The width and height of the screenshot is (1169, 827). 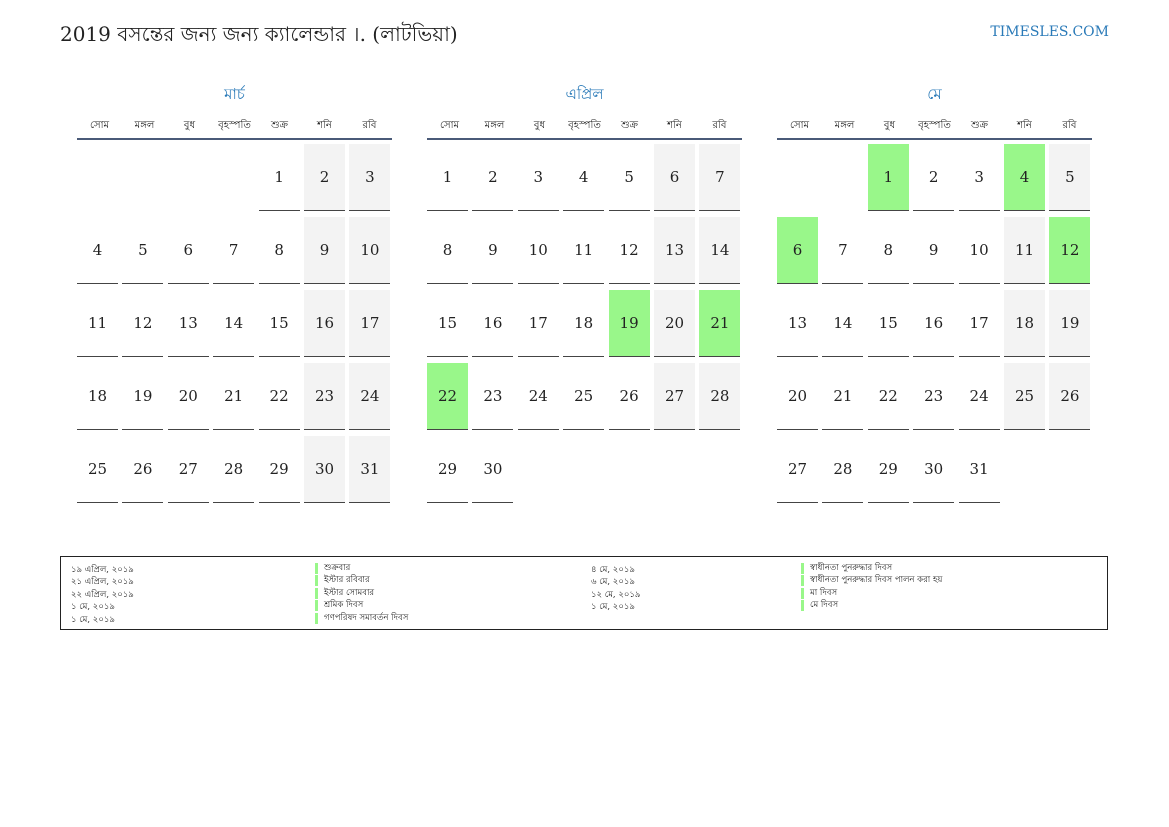 What do you see at coordinates (143, 396) in the screenshot?
I see `day-cell: 19` at bounding box center [143, 396].